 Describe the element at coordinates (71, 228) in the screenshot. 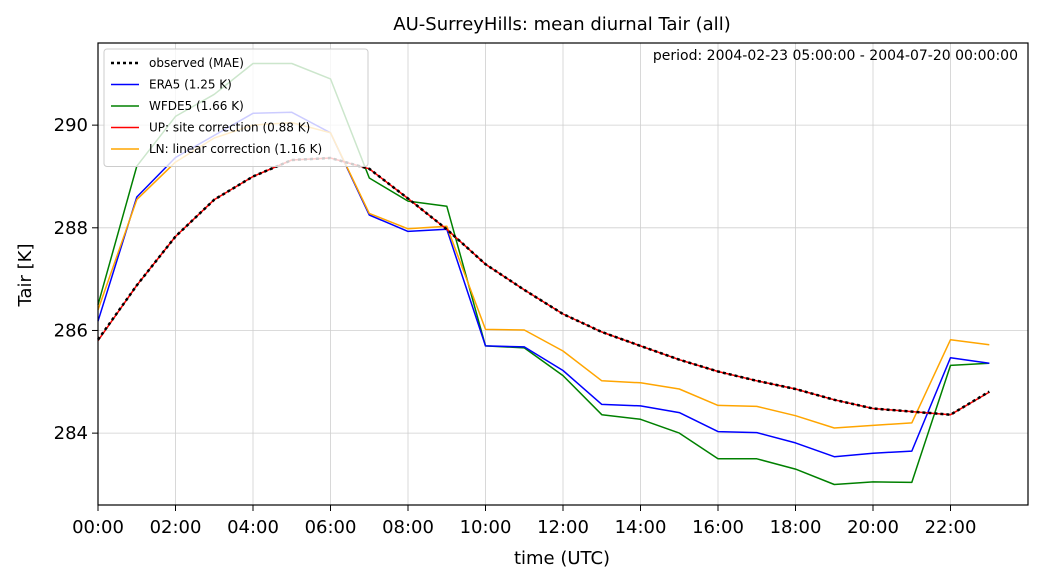

I see `y-tick-label: 288` at that location.